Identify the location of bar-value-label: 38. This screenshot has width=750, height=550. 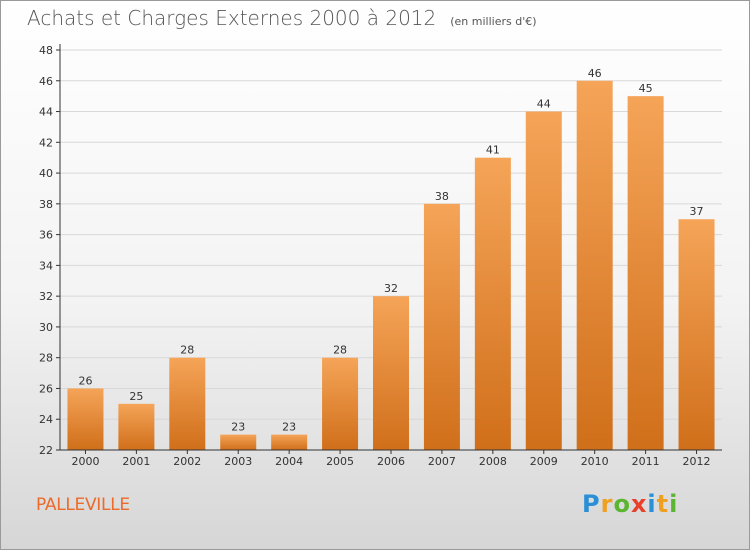
(442, 196).